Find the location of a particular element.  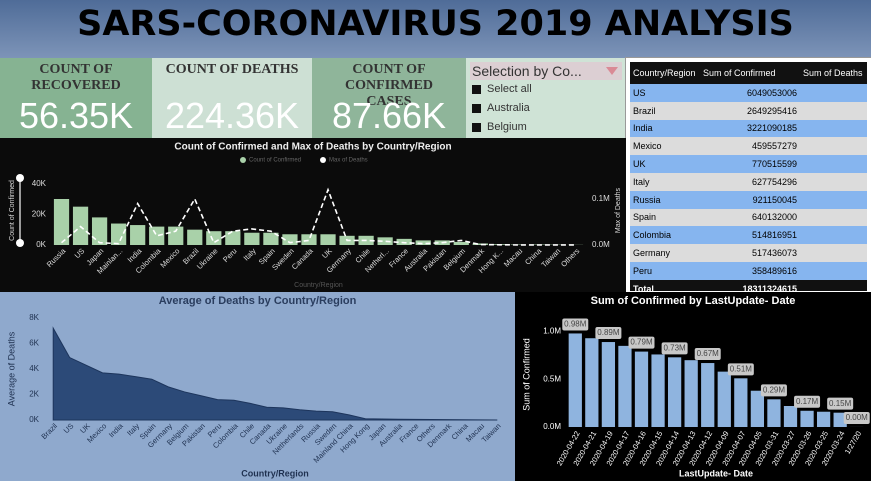

slicer-item: Select all is located at coordinates (546, 89).